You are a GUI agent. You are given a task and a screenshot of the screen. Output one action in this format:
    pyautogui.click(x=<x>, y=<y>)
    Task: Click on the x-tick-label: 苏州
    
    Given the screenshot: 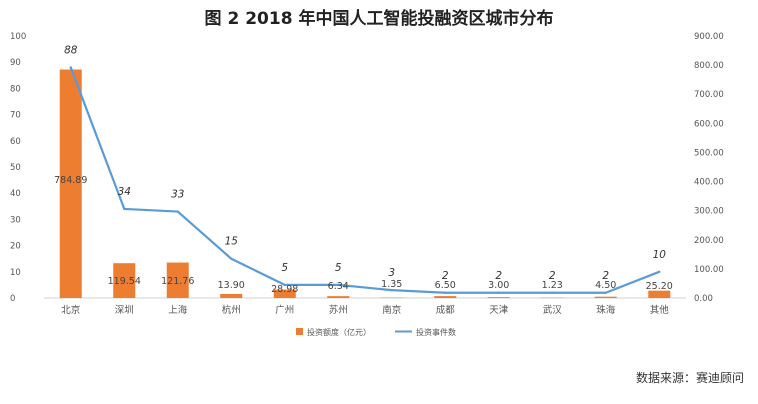 What is the action you would take?
    pyautogui.click(x=338, y=310)
    